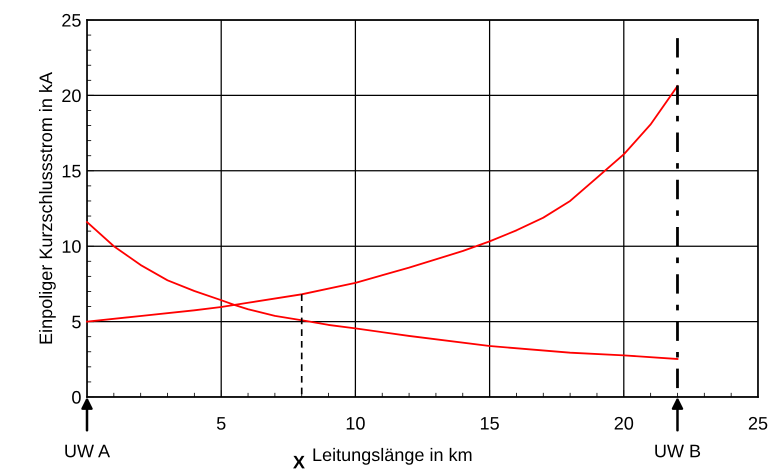 This screenshot has height=475, width=778. What do you see at coordinates (299, 462) in the screenshot?
I see `text: X` at bounding box center [299, 462].